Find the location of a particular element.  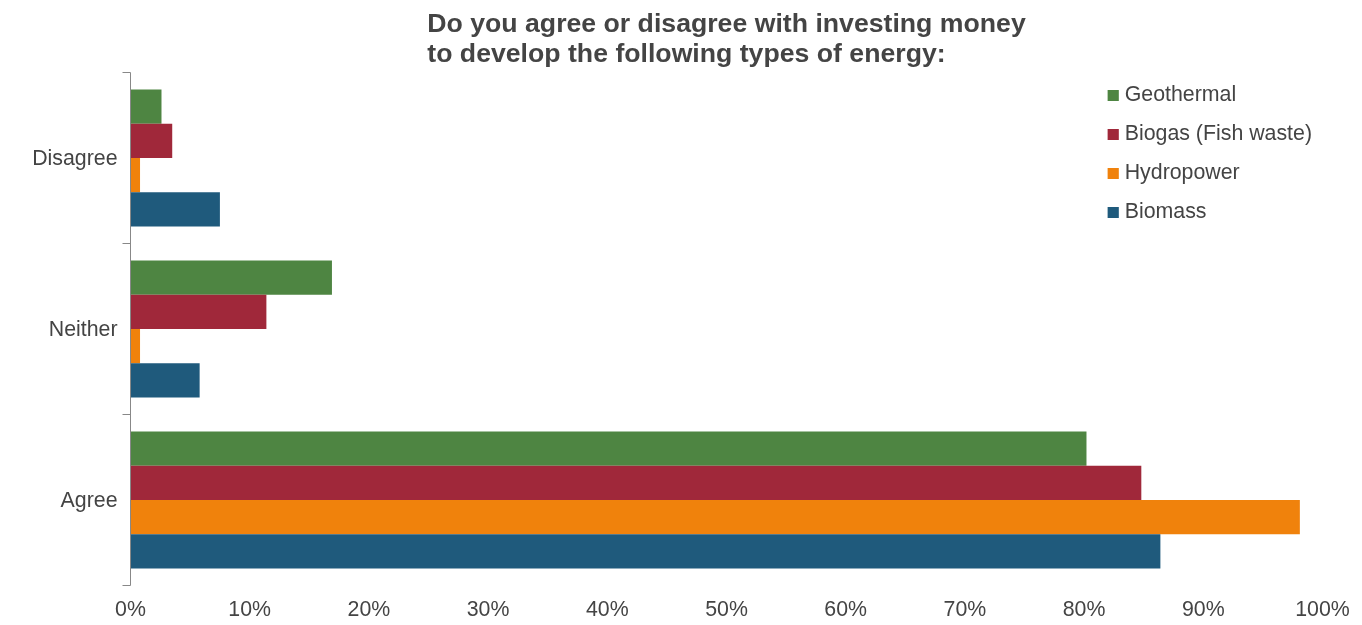

legend-label: Biomass is located at coordinates (1165, 211).